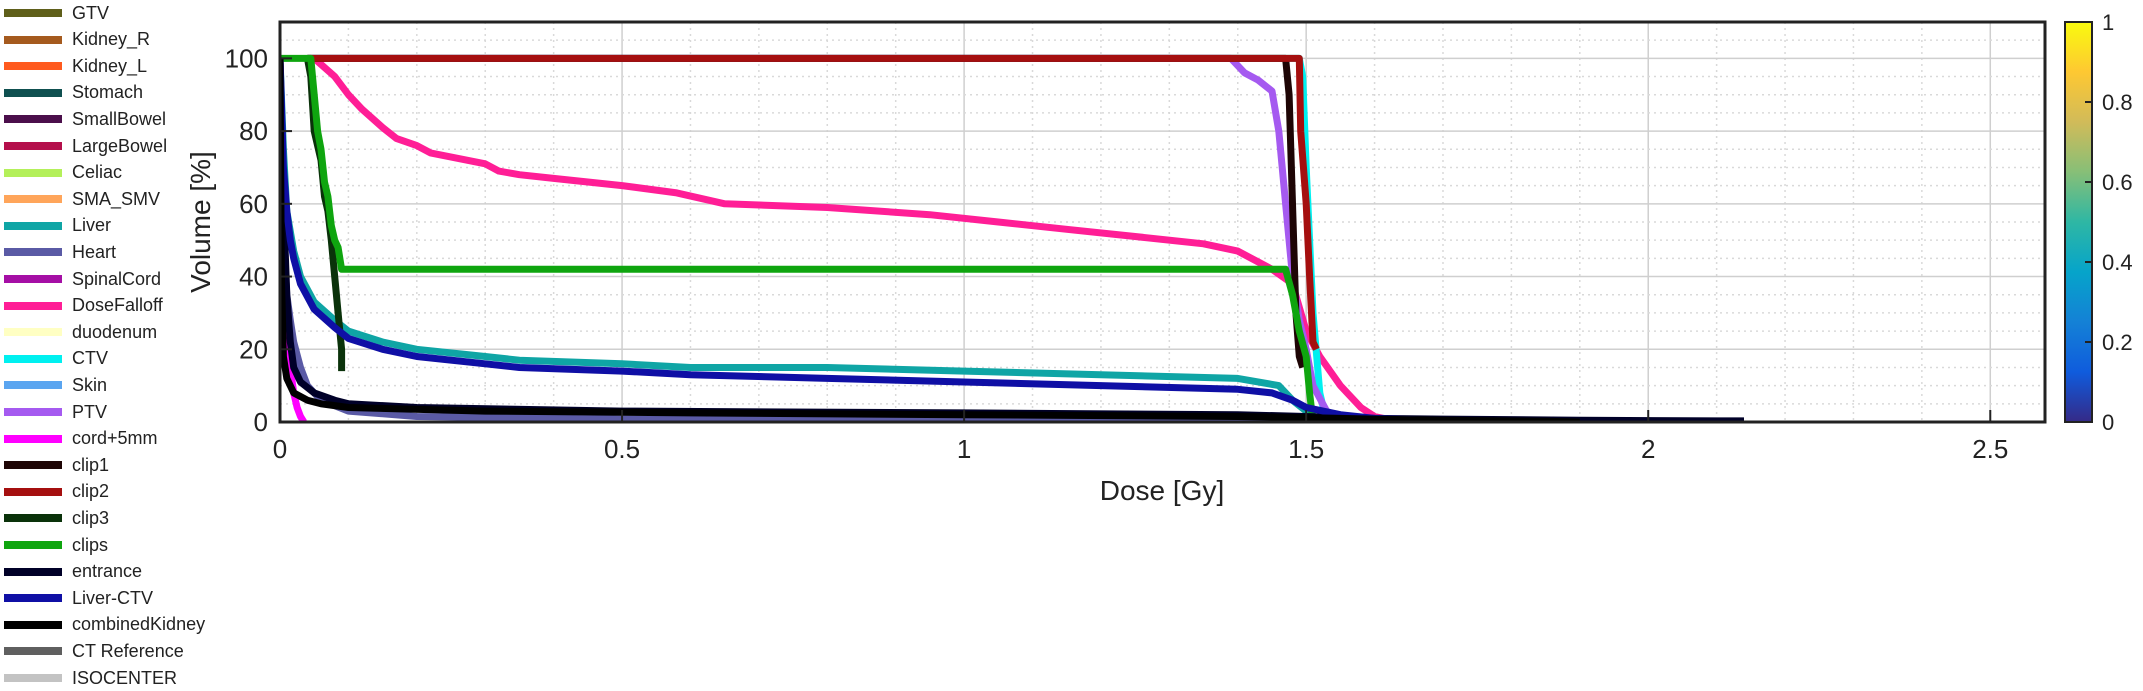  I want to click on legend-item: SmallBowel, so click(85, 119).